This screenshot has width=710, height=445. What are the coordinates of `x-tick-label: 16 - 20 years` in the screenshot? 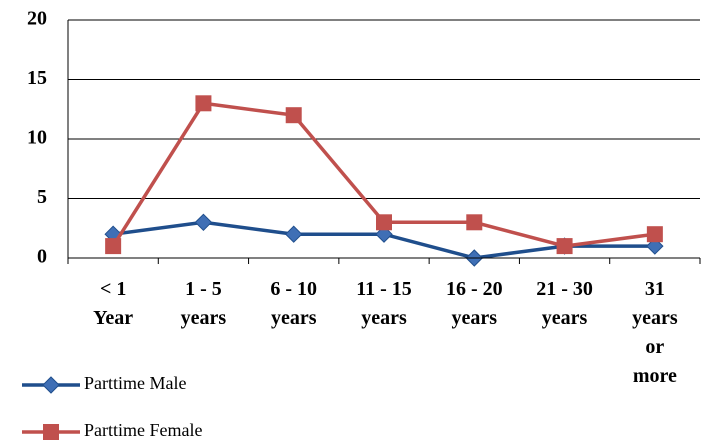 It's located at (474, 303).